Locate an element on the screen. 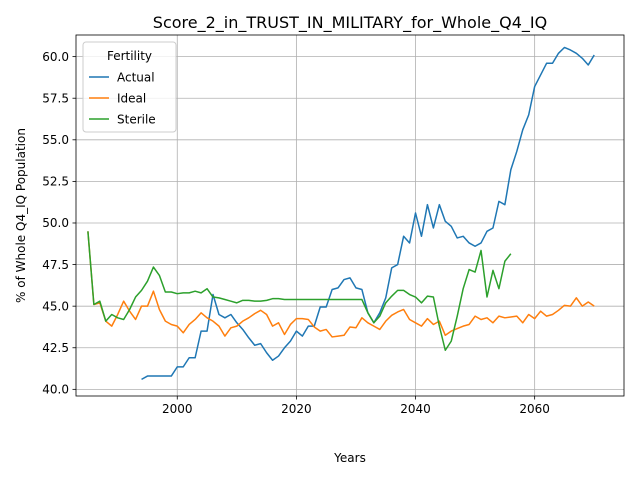 The image size is (640, 480). y-tick-label: 52.5 is located at coordinates (55, 182).